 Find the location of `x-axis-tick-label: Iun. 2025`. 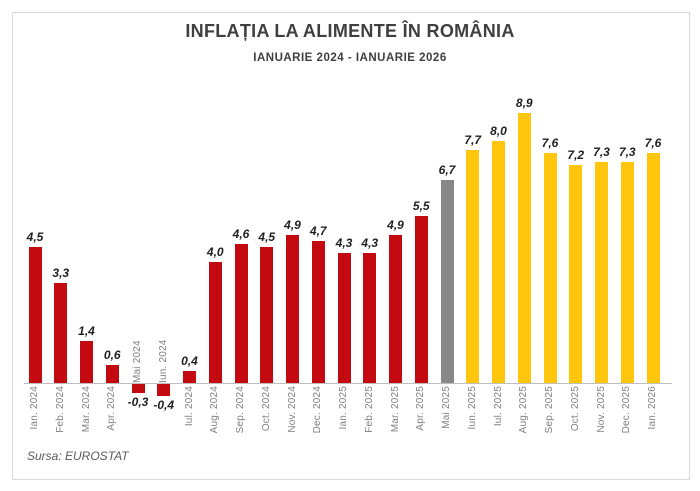

x-axis-tick-label: Iun. 2025 is located at coordinates (472, 408).